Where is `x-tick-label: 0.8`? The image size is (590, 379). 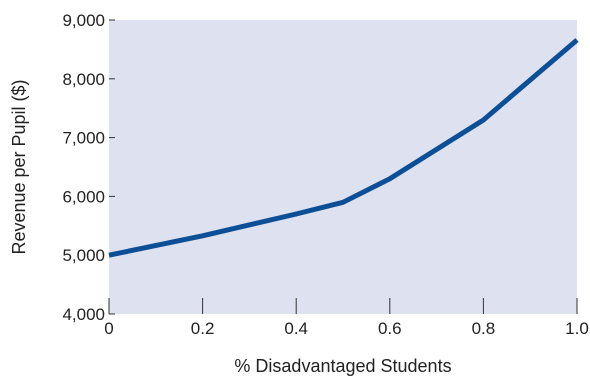
x-tick-label: 0.8 is located at coordinates (484, 328).